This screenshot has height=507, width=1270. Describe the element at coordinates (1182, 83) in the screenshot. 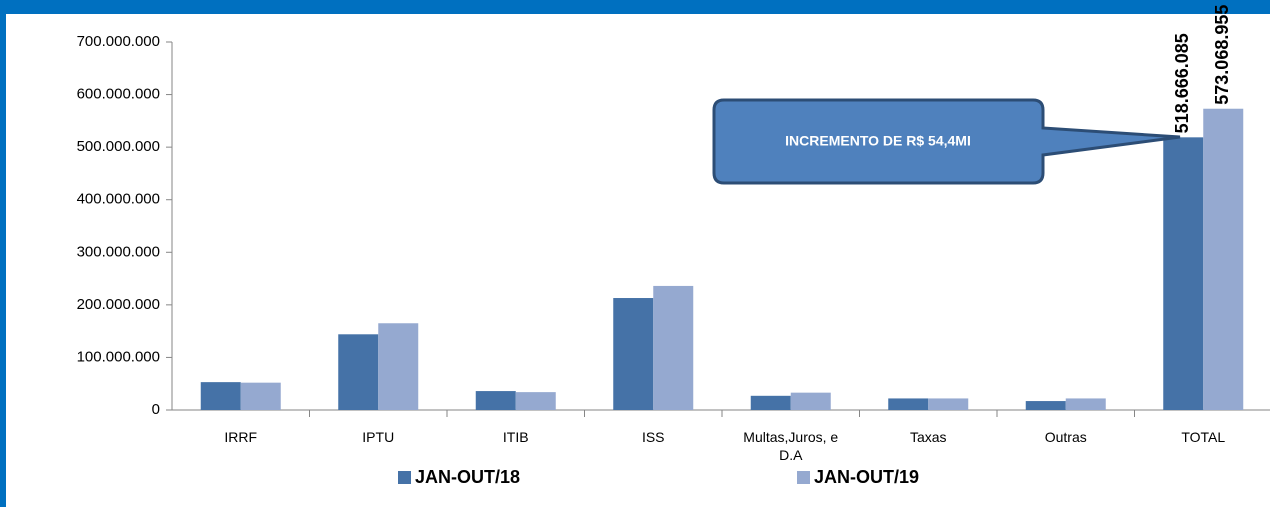

I see `data-label: 518.666.085` at that location.